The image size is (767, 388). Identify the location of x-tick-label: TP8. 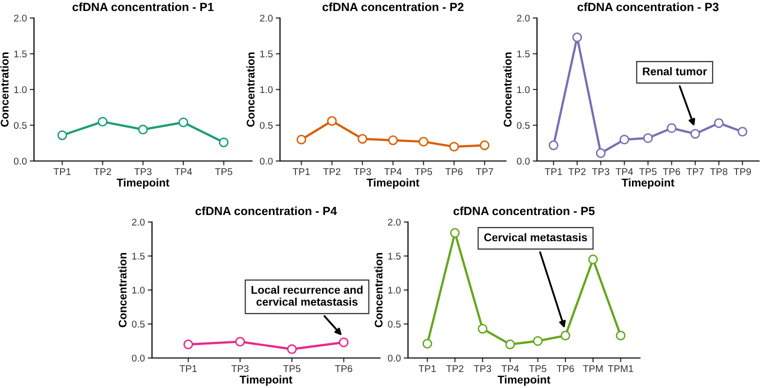
(719, 172).